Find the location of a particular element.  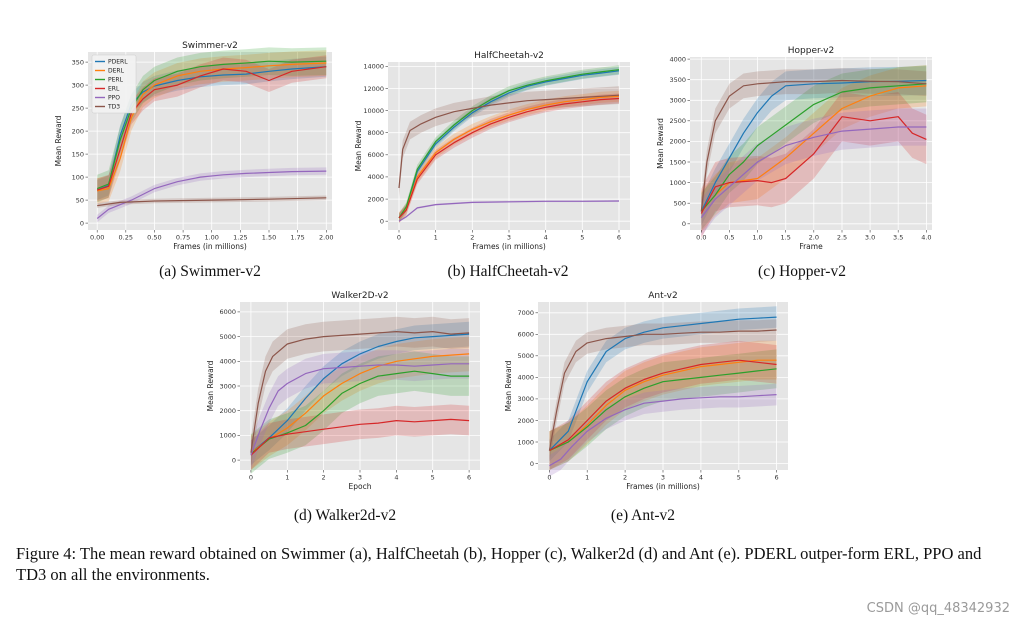

y-tick-label: 3500 is located at coordinates (677, 80).